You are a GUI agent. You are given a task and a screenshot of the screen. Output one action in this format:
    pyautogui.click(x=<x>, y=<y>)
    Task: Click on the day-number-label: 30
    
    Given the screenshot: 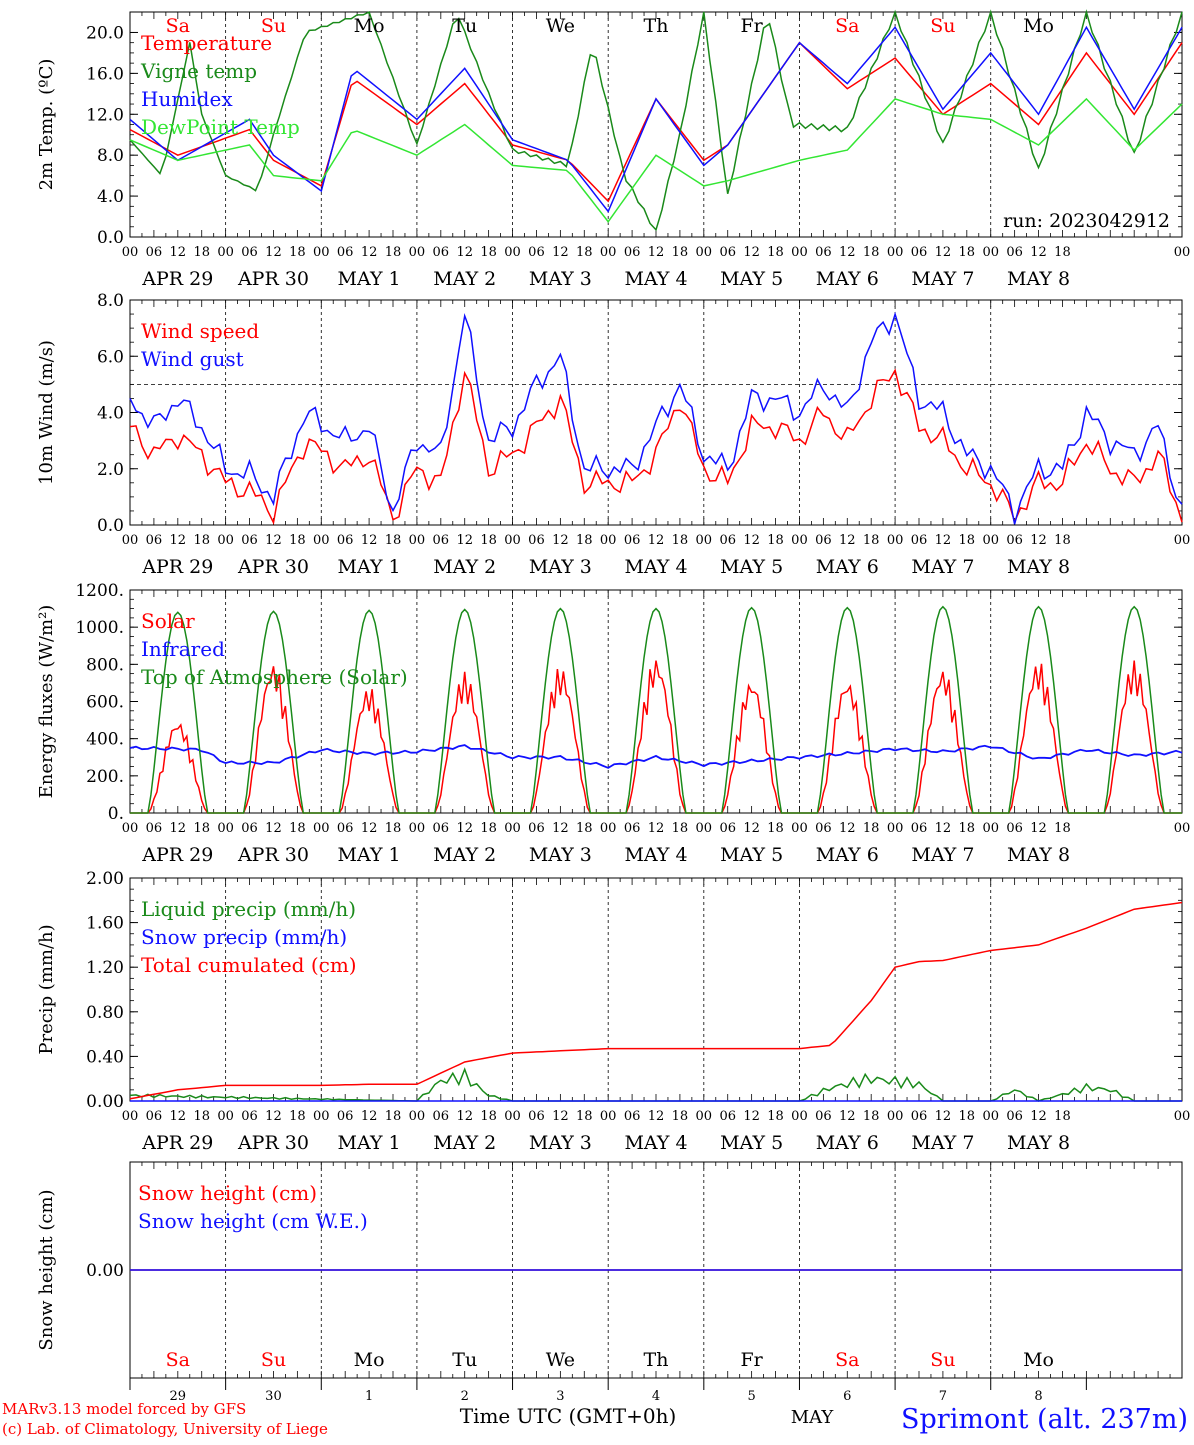 What is the action you would take?
    pyautogui.click(x=273, y=1396)
    